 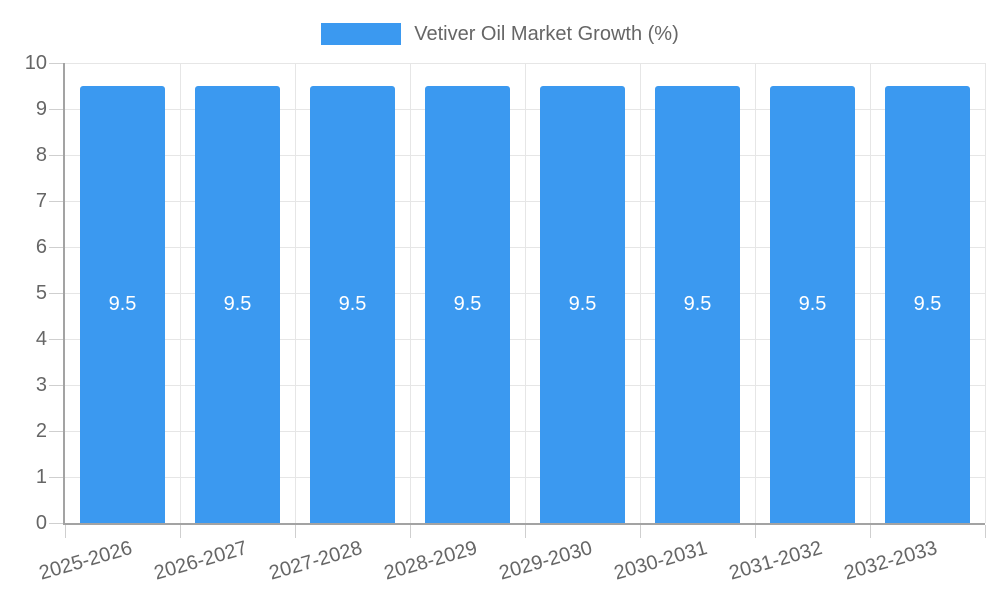 I want to click on legend-label: Vetiver Oil Market Growth (%), so click(x=546, y=34).